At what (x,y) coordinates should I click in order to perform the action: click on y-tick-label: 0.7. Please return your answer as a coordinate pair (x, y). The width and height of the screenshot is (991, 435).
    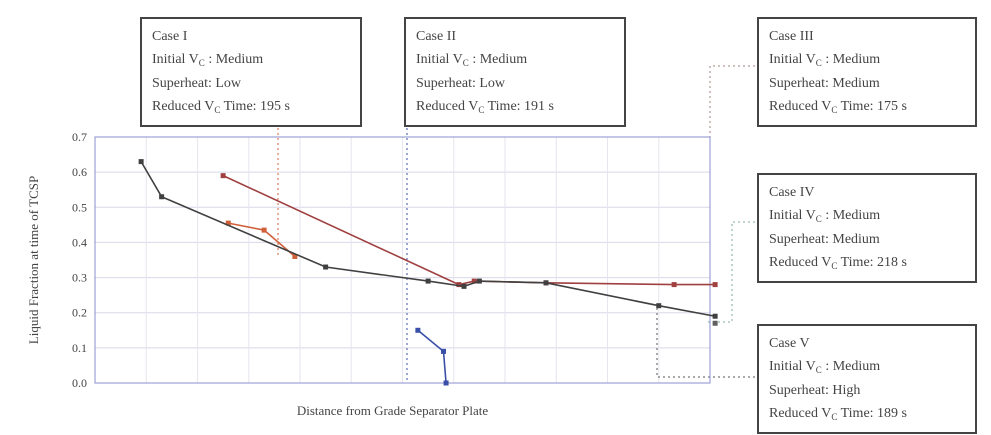
    Looking at the image, I should click on (79, 137).